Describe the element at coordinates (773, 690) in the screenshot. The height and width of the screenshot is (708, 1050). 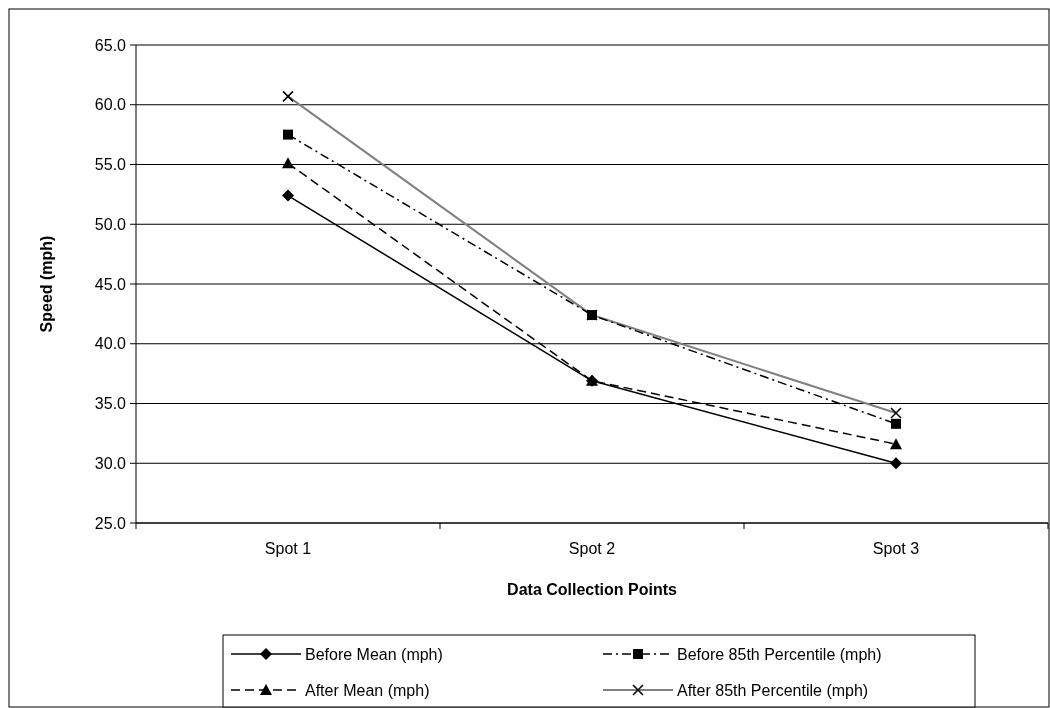
I see `legend-label: After 85th Percentile (mph)` at that location.